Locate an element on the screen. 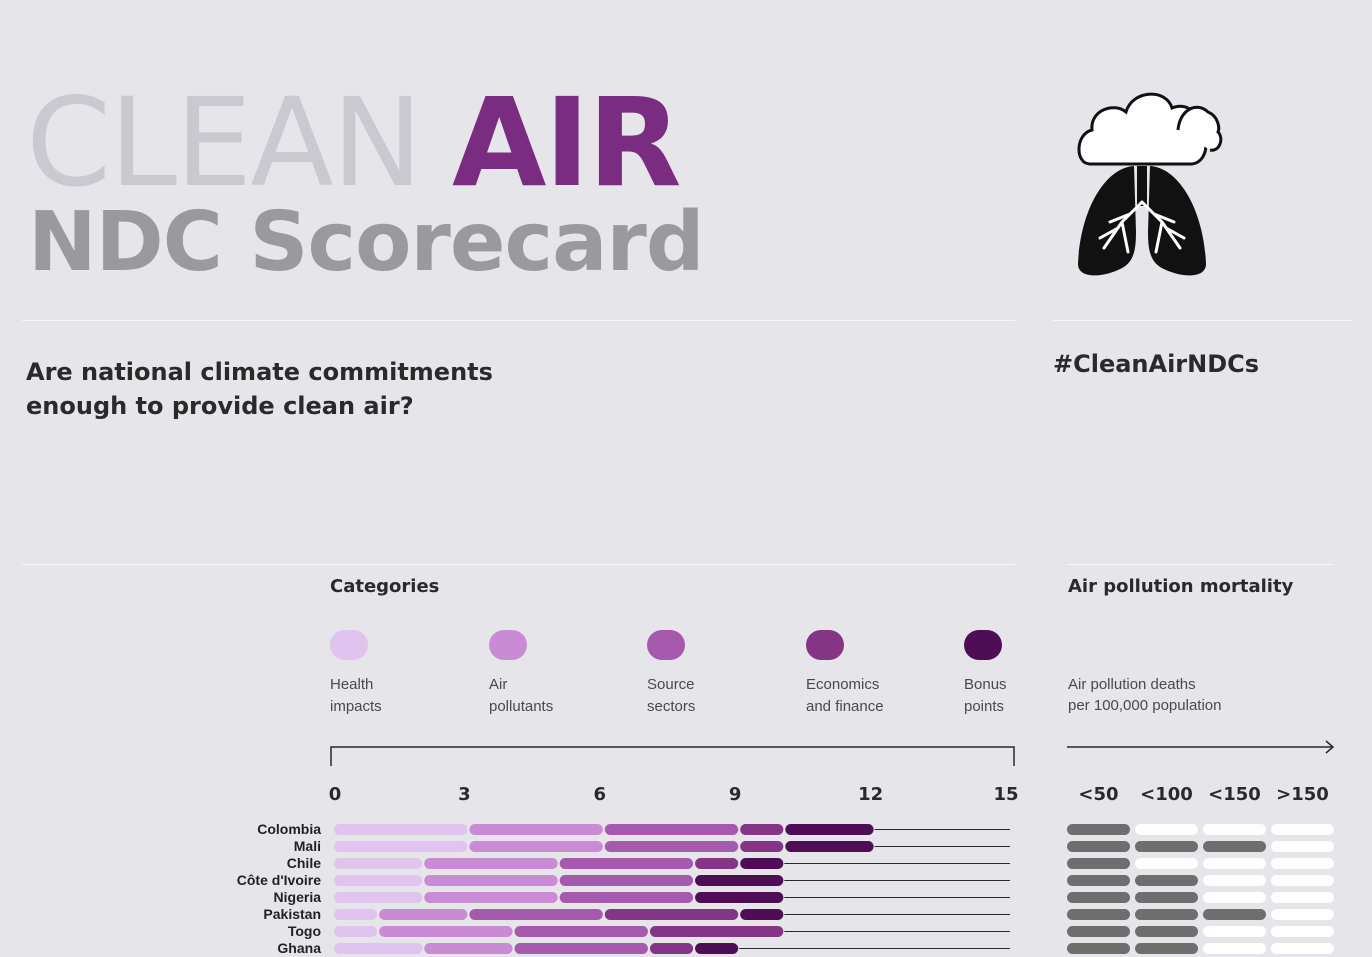  mortality-axis-arrow is located at coordinates (1330, 747).